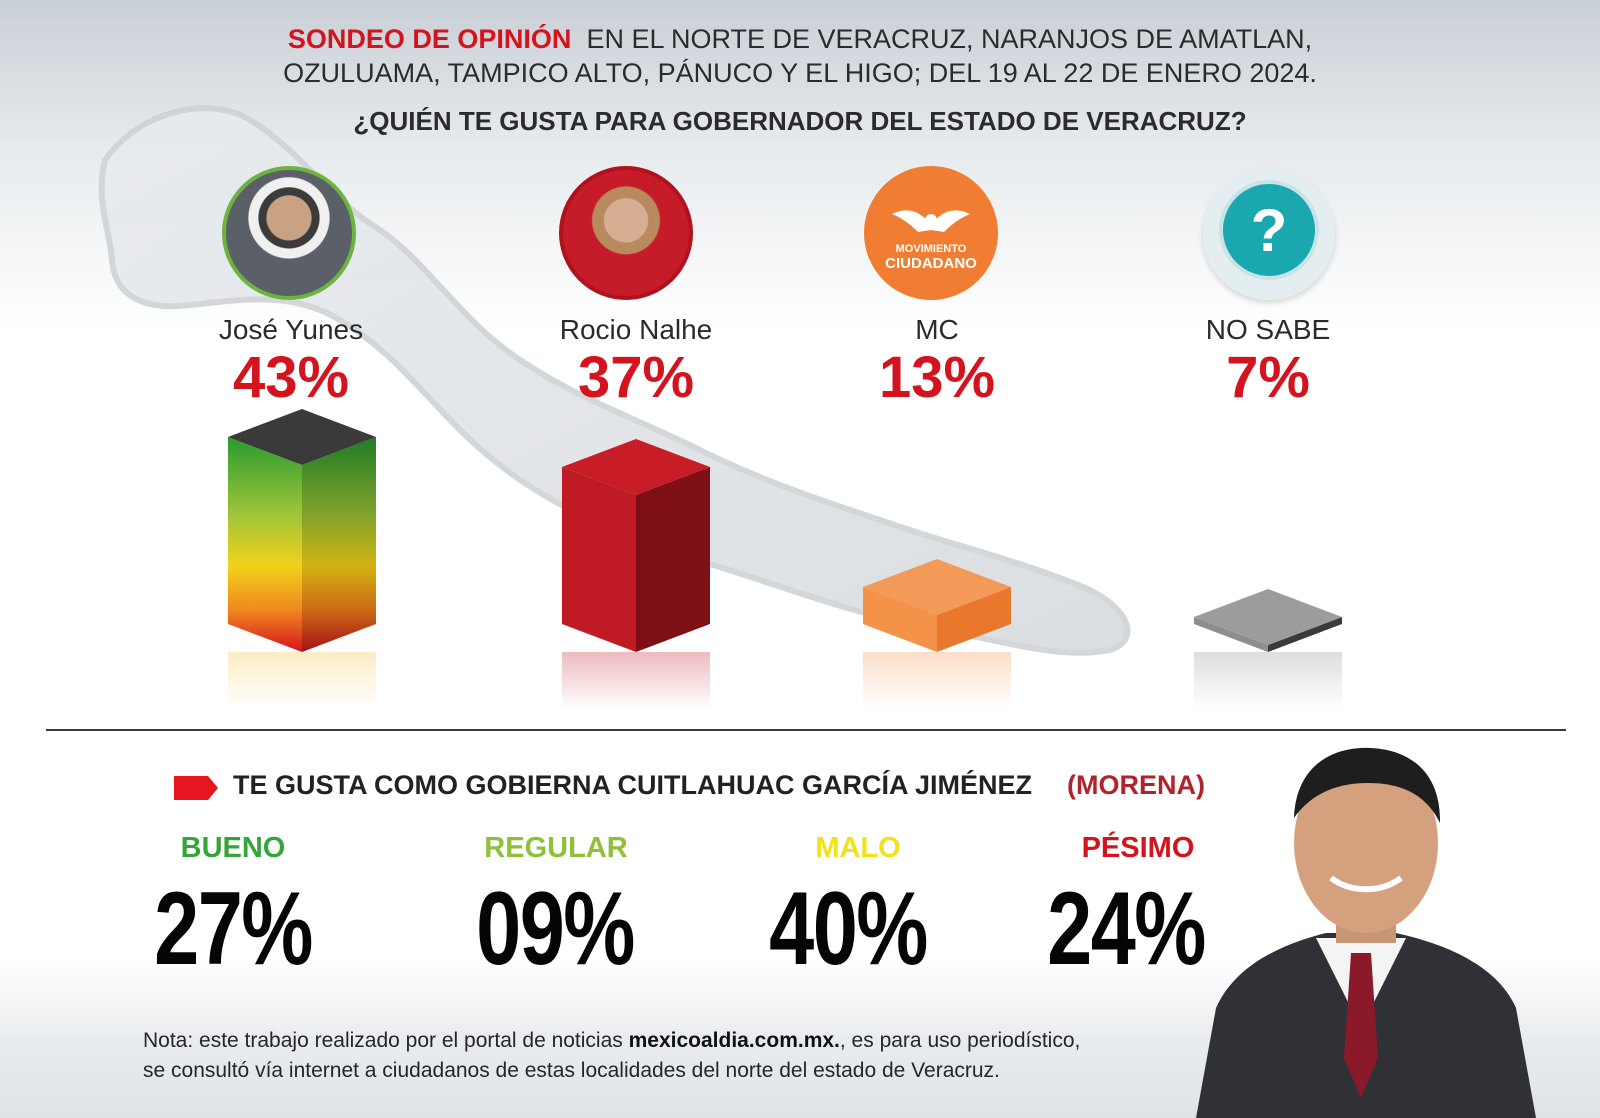 The height and width of the screenshot is (1118, 1600). Describe the element at coordinates (429, 39) in the screenshot. I see `survey-title-highlight: SONDEO DE OPINIÓN` at that location.